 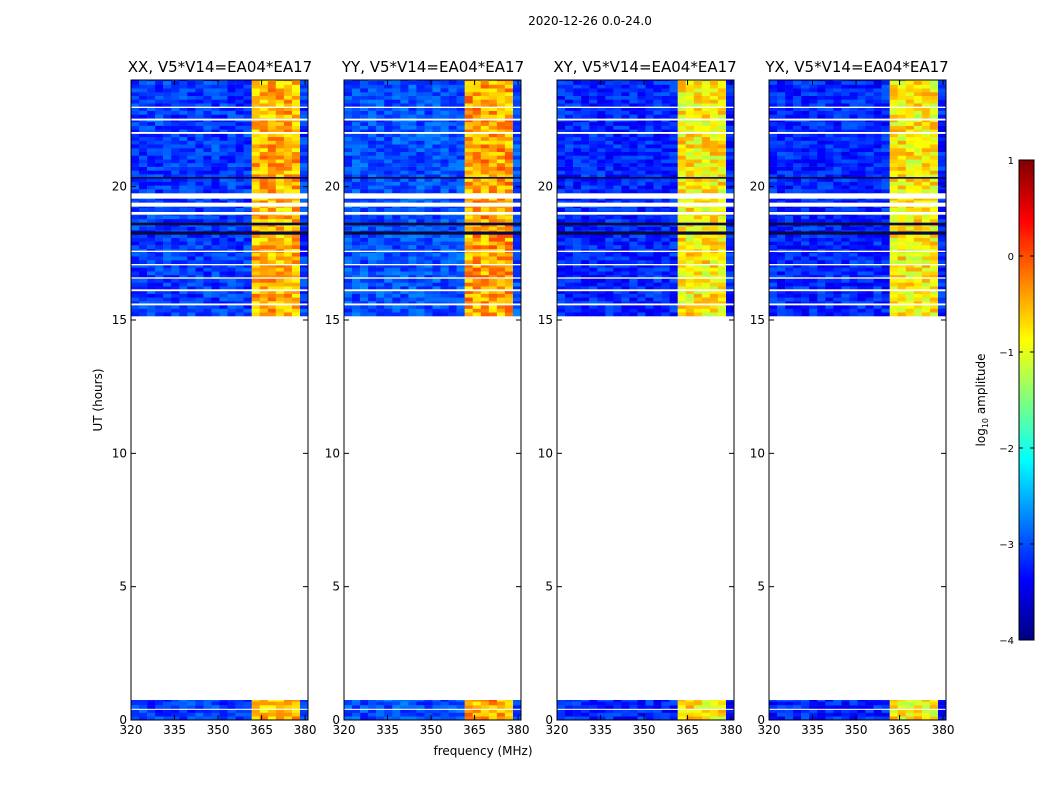 What do you see at coordinates (1011, 257) in the screenshot?
I see `colorbar-tick-label: 0` at bounding box center [1011, 257].